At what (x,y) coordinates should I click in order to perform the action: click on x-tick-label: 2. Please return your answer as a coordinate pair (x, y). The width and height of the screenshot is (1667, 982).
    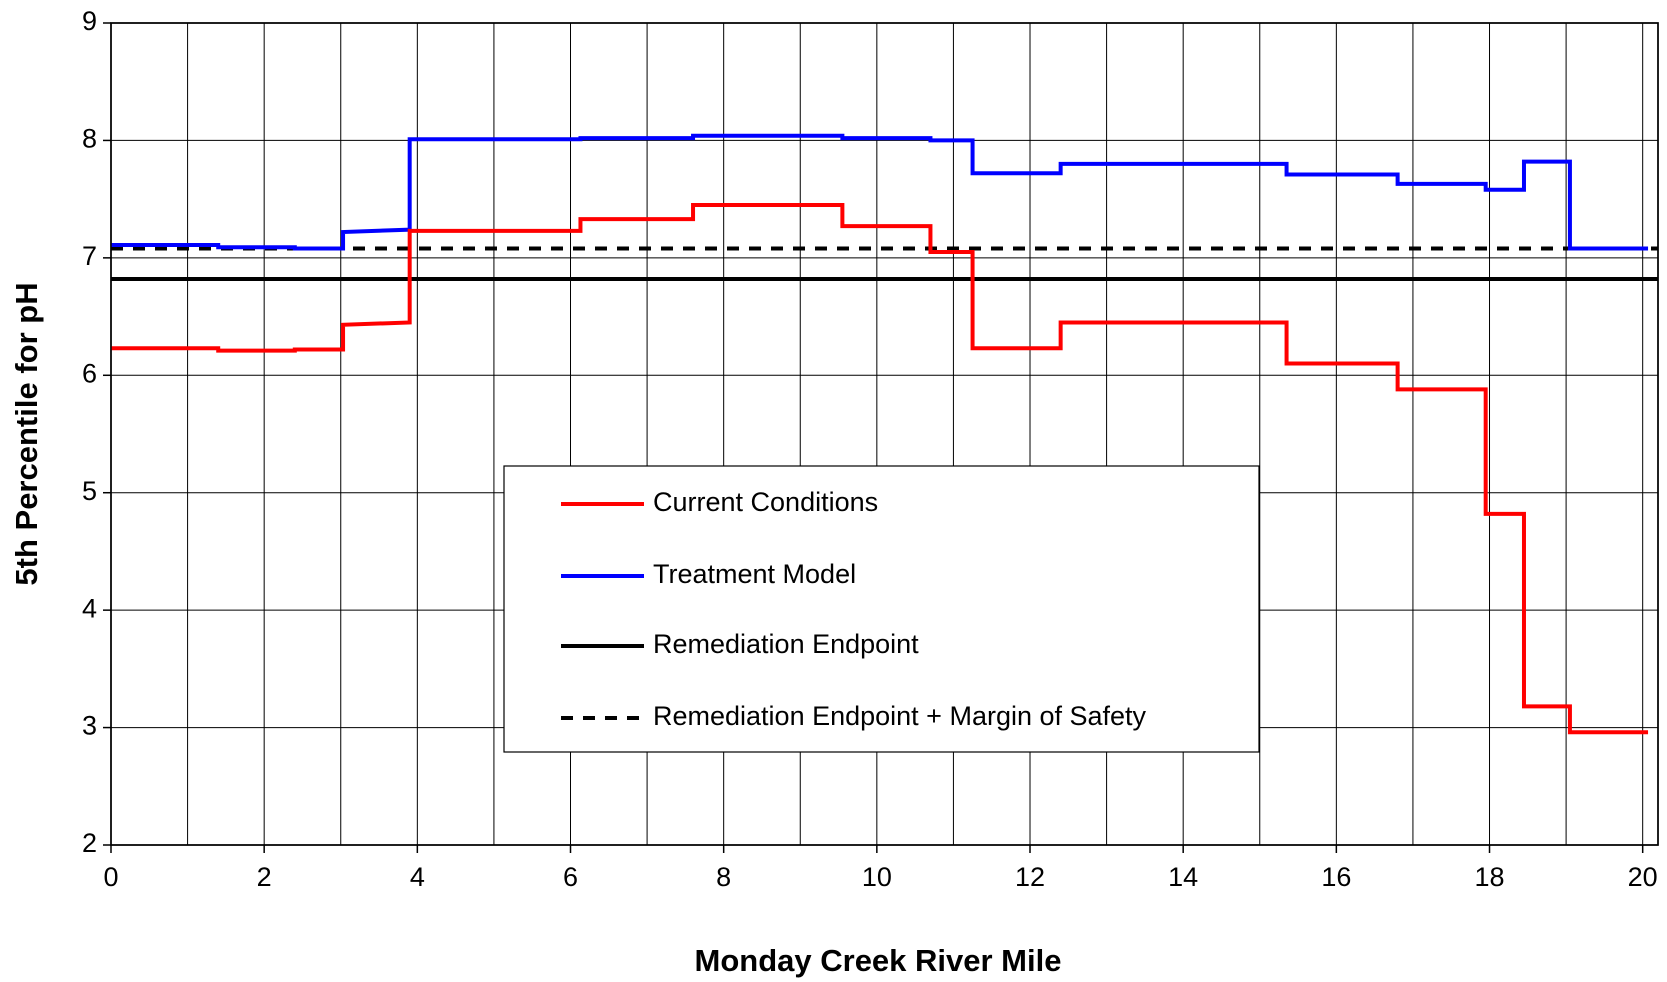
    Looking at the image, I should click on (264, 877).